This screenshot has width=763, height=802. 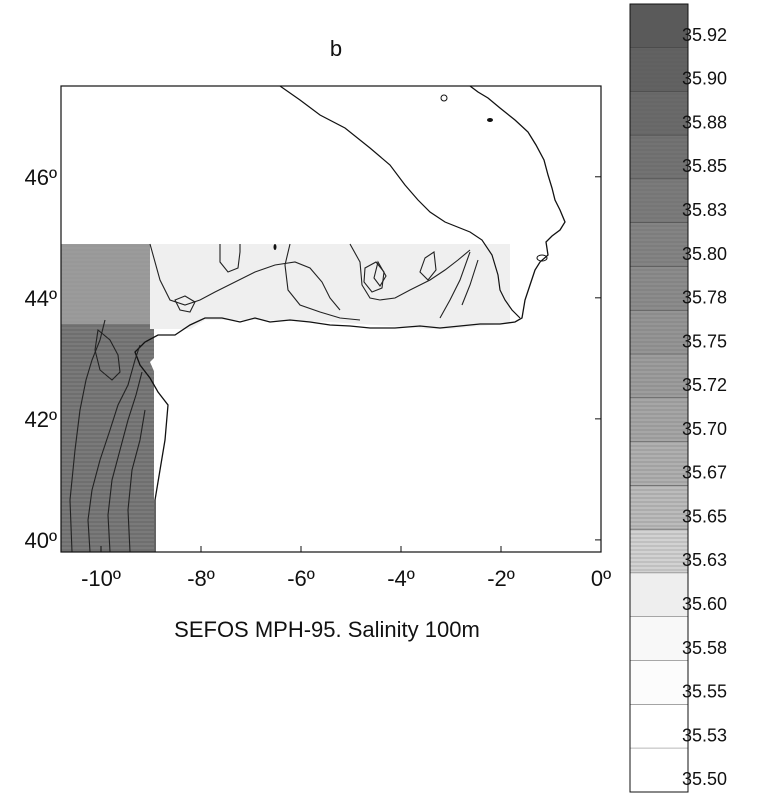 What do you see at coordinates (40, 419) in the screenshot?
I see `y-tick-label: 42º` at bounding box center [40, 419].